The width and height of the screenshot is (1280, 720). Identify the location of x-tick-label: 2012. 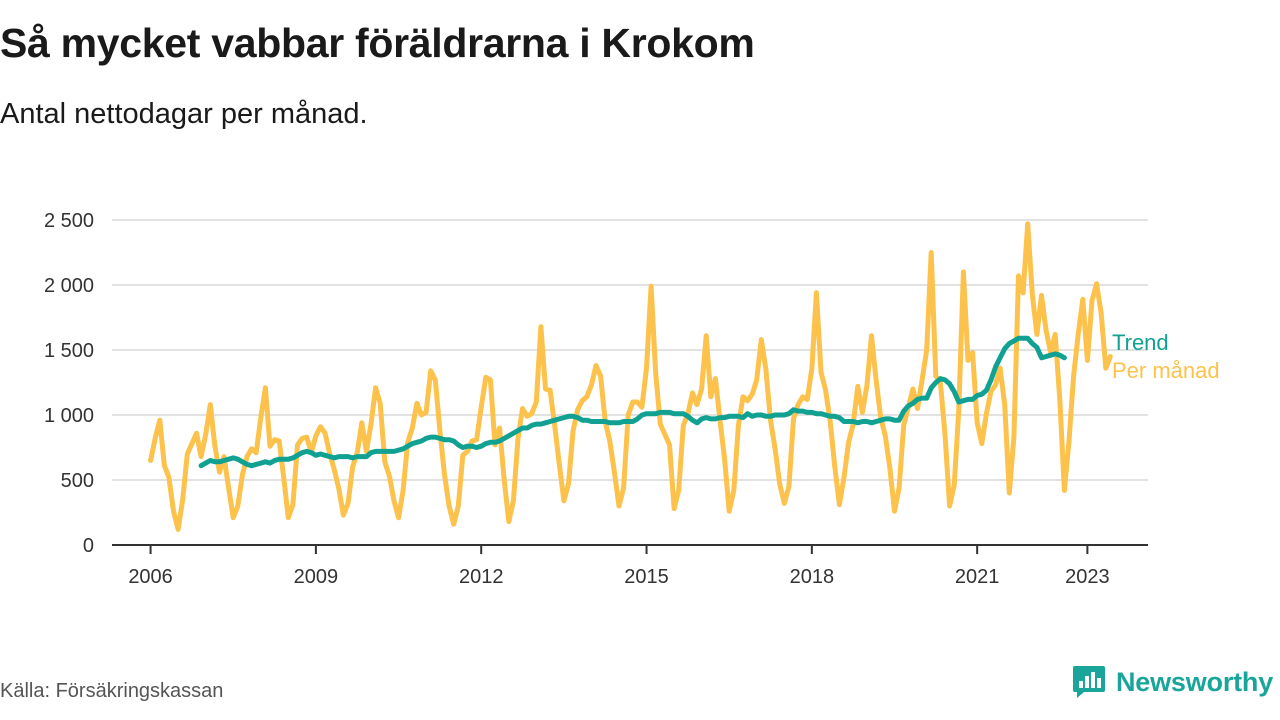
(481, 577).